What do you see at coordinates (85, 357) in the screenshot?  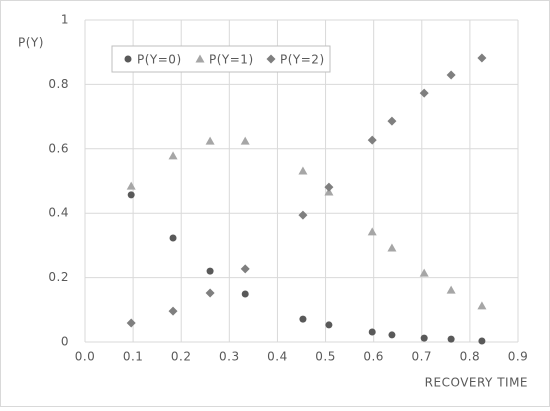 I see `x-tick-label: 0.0` at bounding box center [85, 357].